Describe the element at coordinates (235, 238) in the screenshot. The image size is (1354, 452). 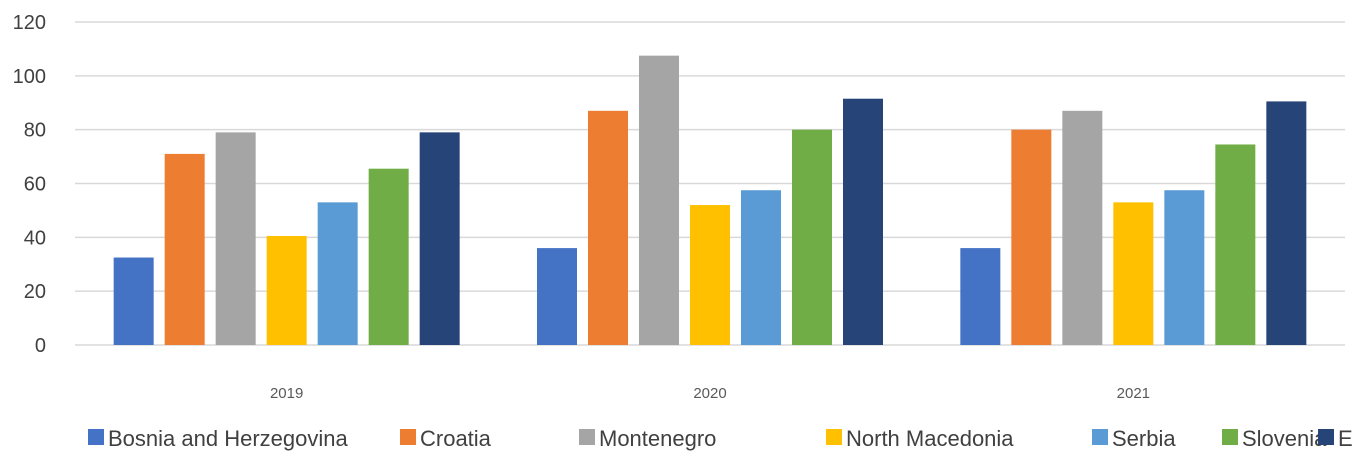
I see `bar-montenegro-2019` at that location.